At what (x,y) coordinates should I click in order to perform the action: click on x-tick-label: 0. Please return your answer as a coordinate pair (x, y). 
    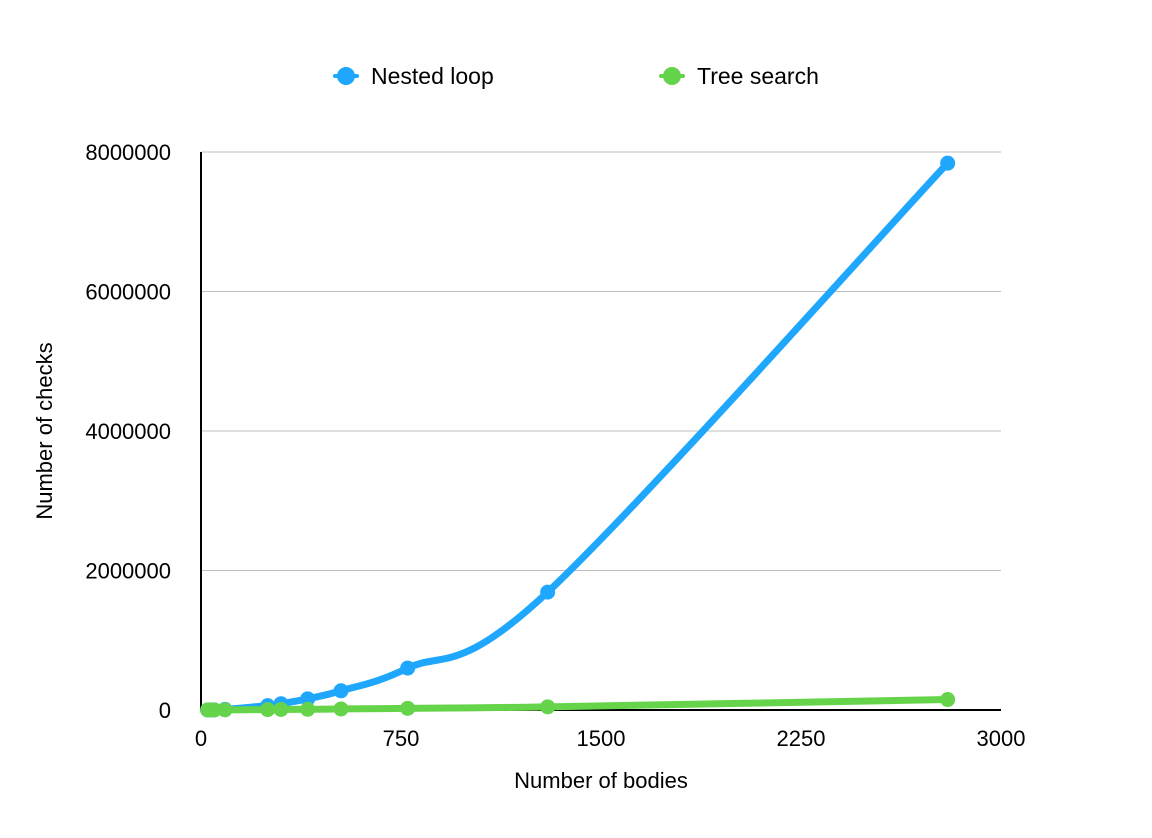
    Looking at the image, I should click on (201, 738).